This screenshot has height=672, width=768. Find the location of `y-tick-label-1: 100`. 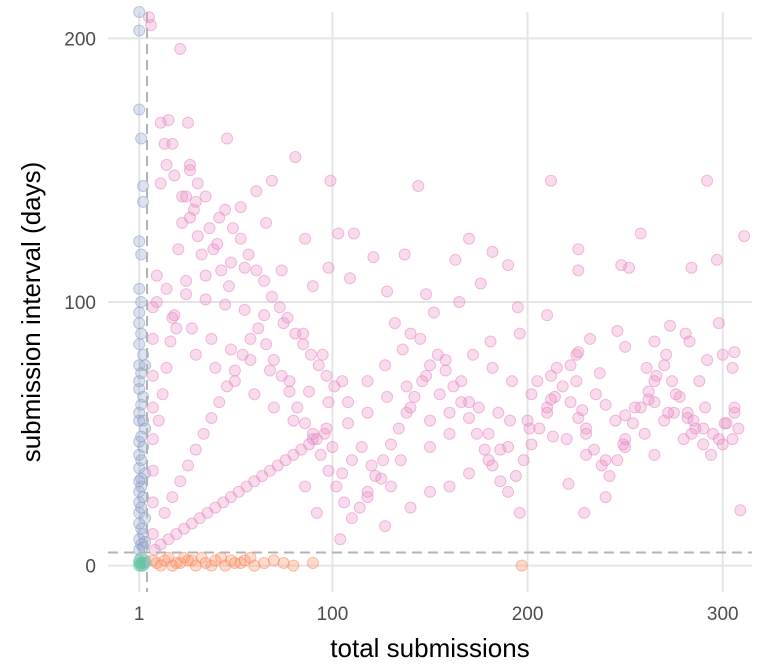

y-tick-label-1: 100 is located at coordinates (80, 303).